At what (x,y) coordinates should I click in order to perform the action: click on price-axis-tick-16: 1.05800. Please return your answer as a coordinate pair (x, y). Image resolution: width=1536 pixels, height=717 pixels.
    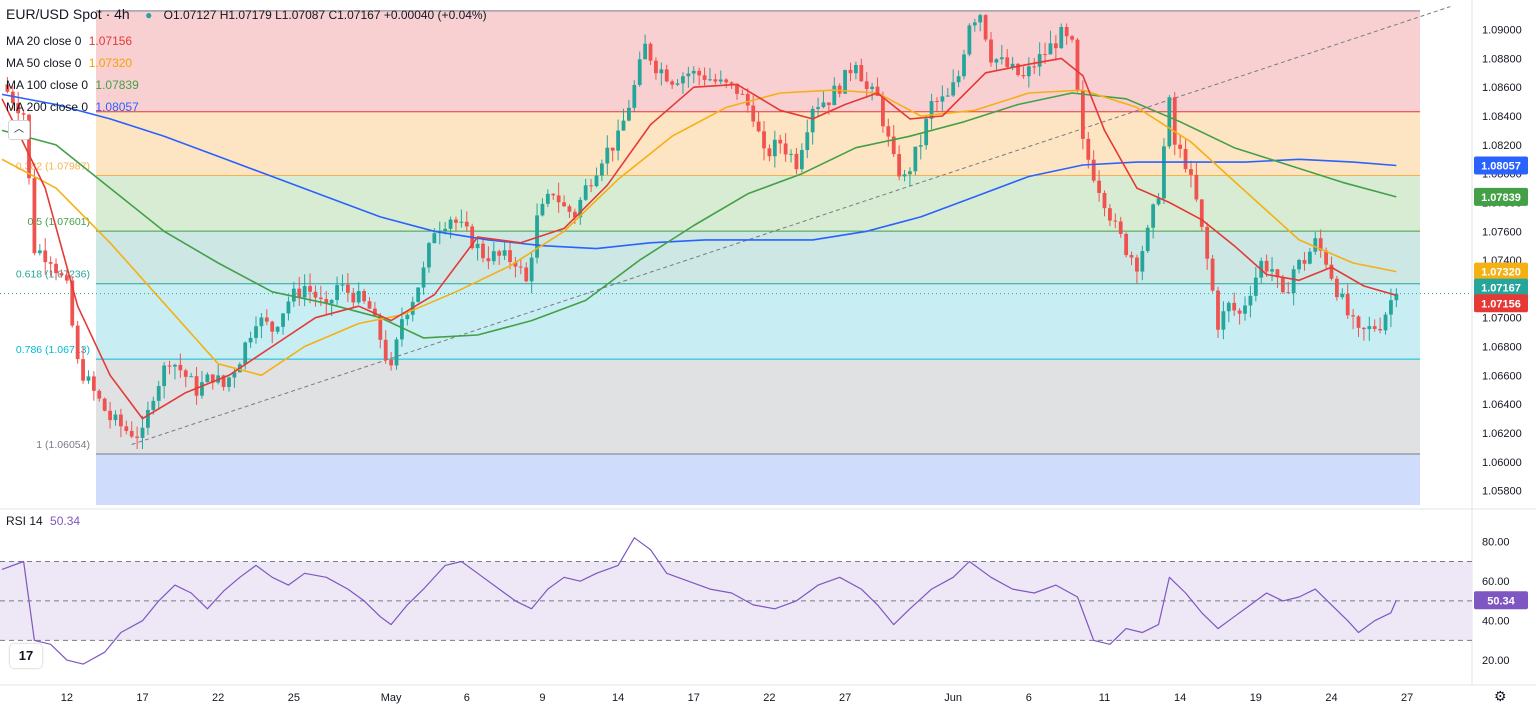
    Looking at the image, I should click on (1502, 492).